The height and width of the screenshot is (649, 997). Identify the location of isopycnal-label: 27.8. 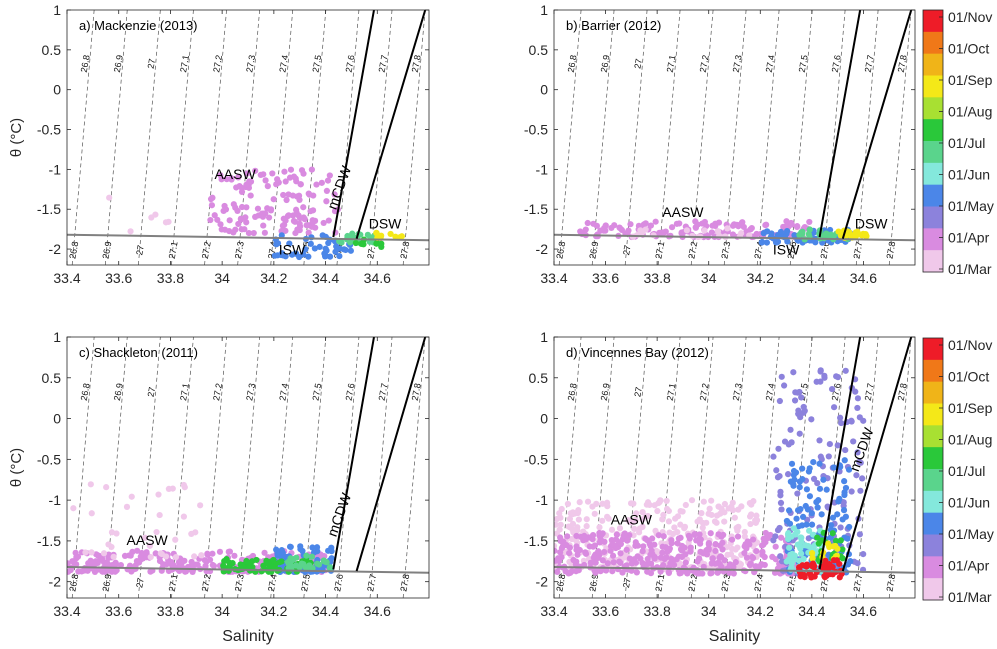
(416, 63).